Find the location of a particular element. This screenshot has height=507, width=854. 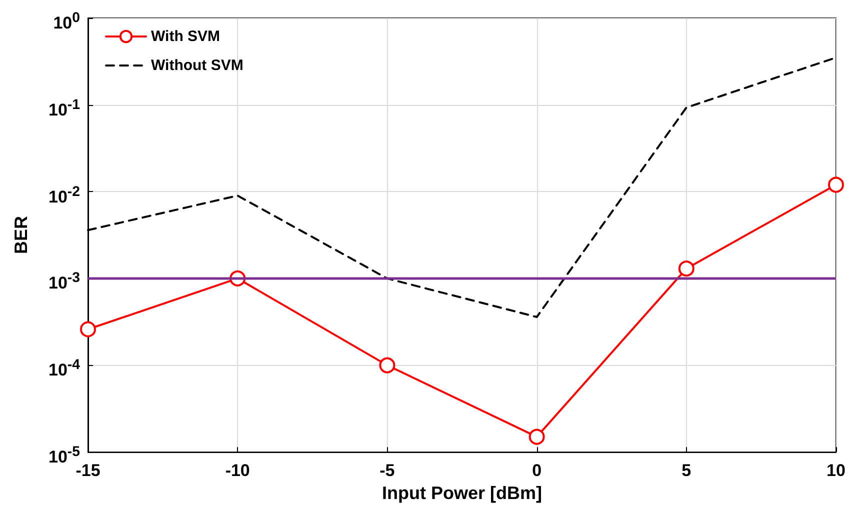

x-tick-label: -5 is located at coordinates (387, 470).